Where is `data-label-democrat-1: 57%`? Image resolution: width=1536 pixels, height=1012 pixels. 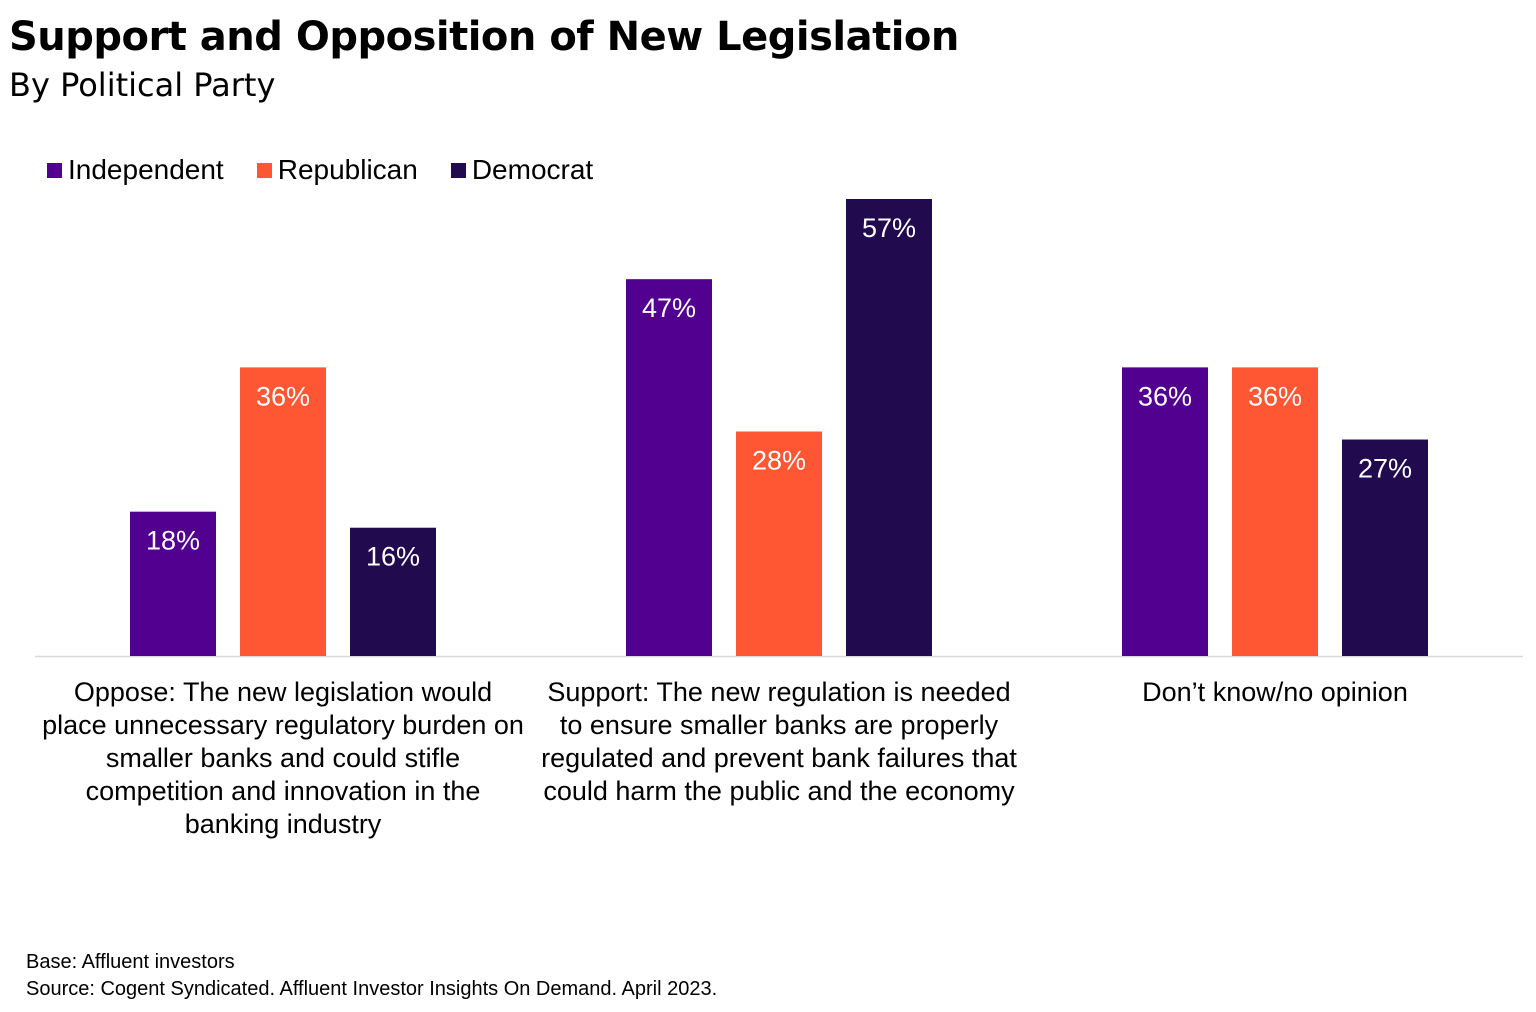
data-label-democrat-1: 57% is located at coordinates (889, 228).